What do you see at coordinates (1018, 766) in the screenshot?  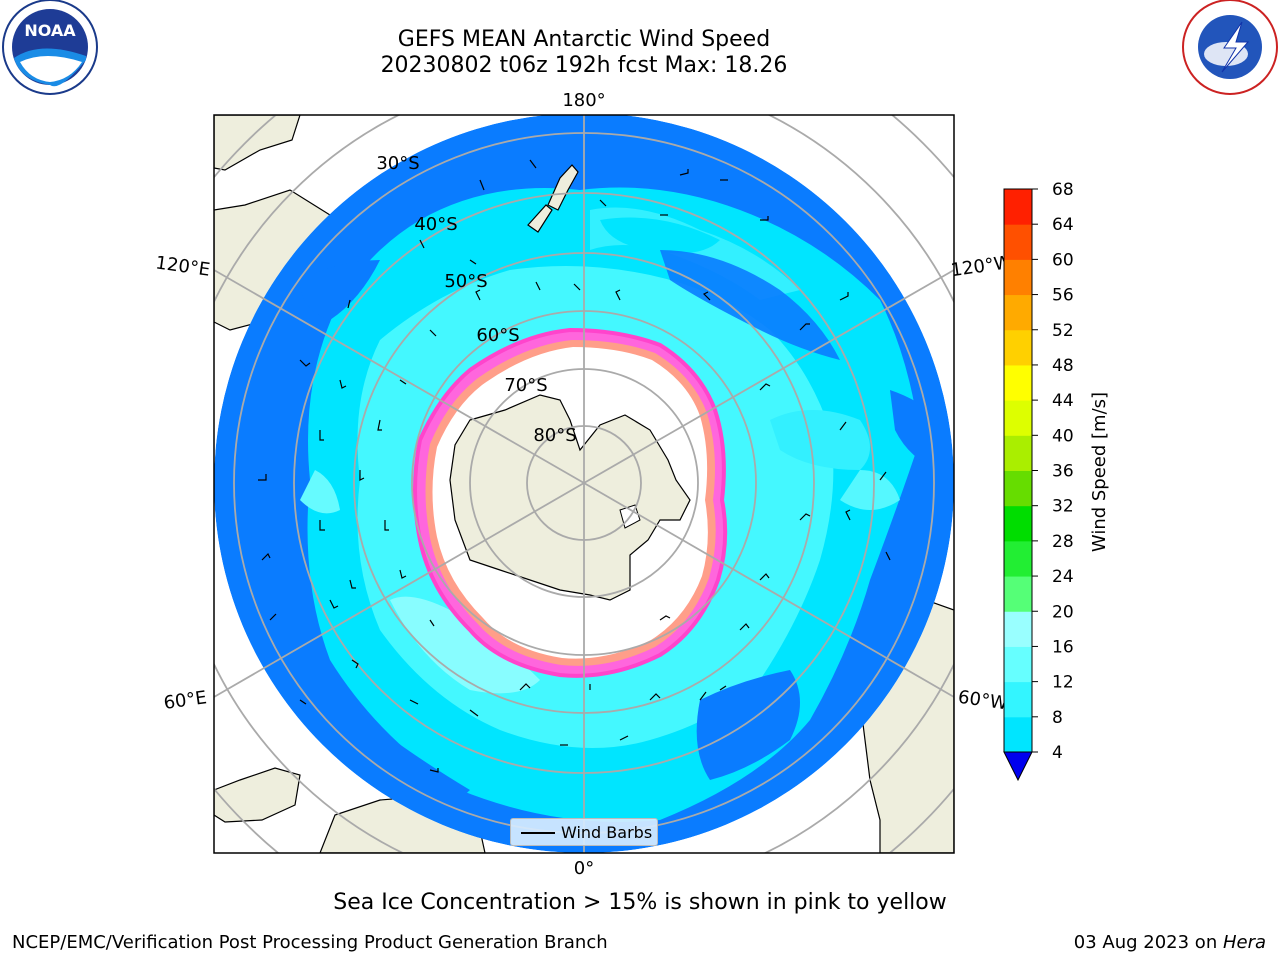 I see `colorbar-under-arrow` at bounding box center [1018, 766].